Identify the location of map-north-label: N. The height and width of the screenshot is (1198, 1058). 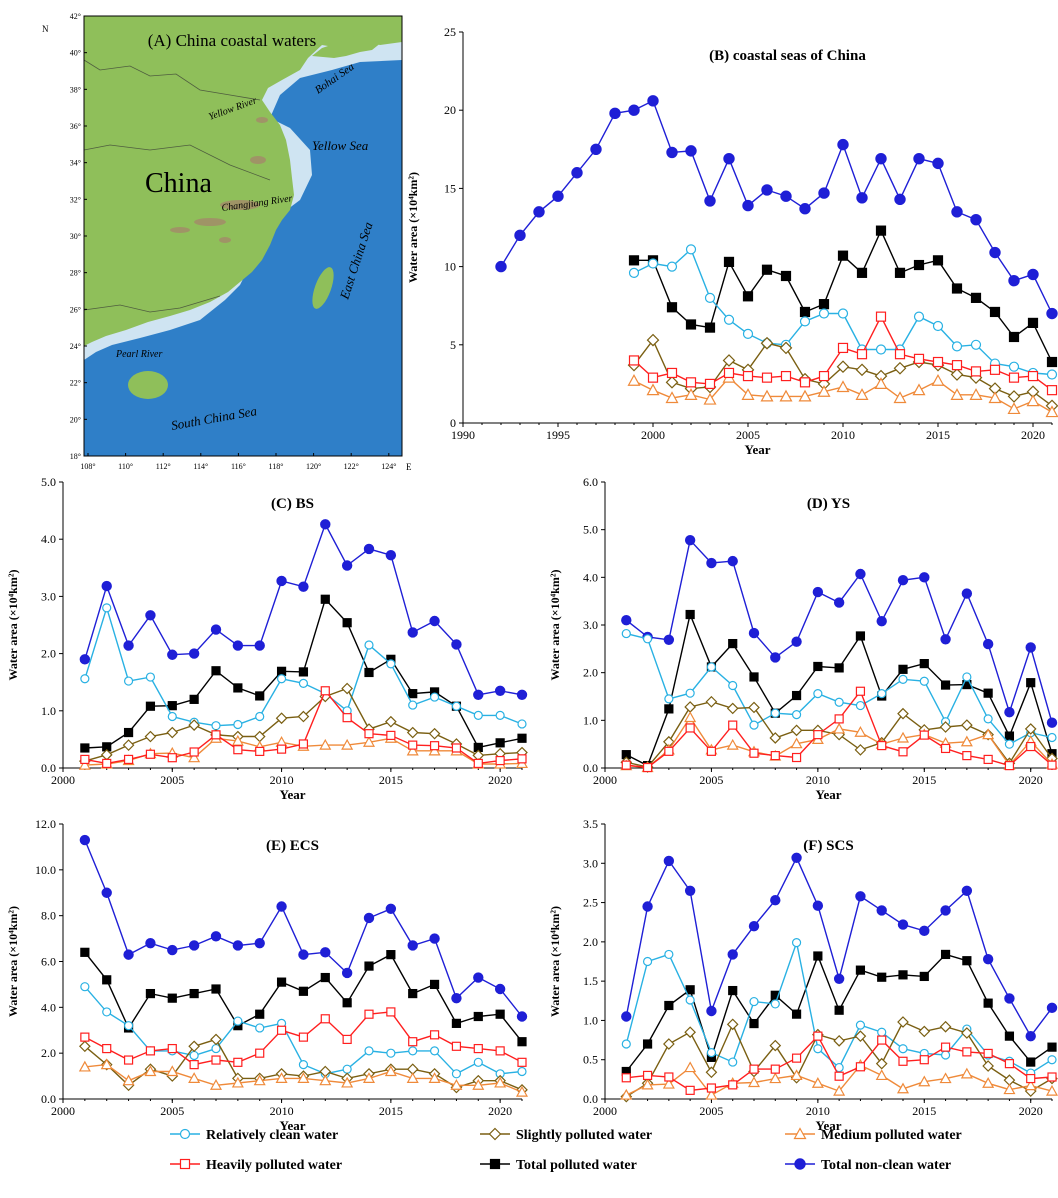
(45, 29).